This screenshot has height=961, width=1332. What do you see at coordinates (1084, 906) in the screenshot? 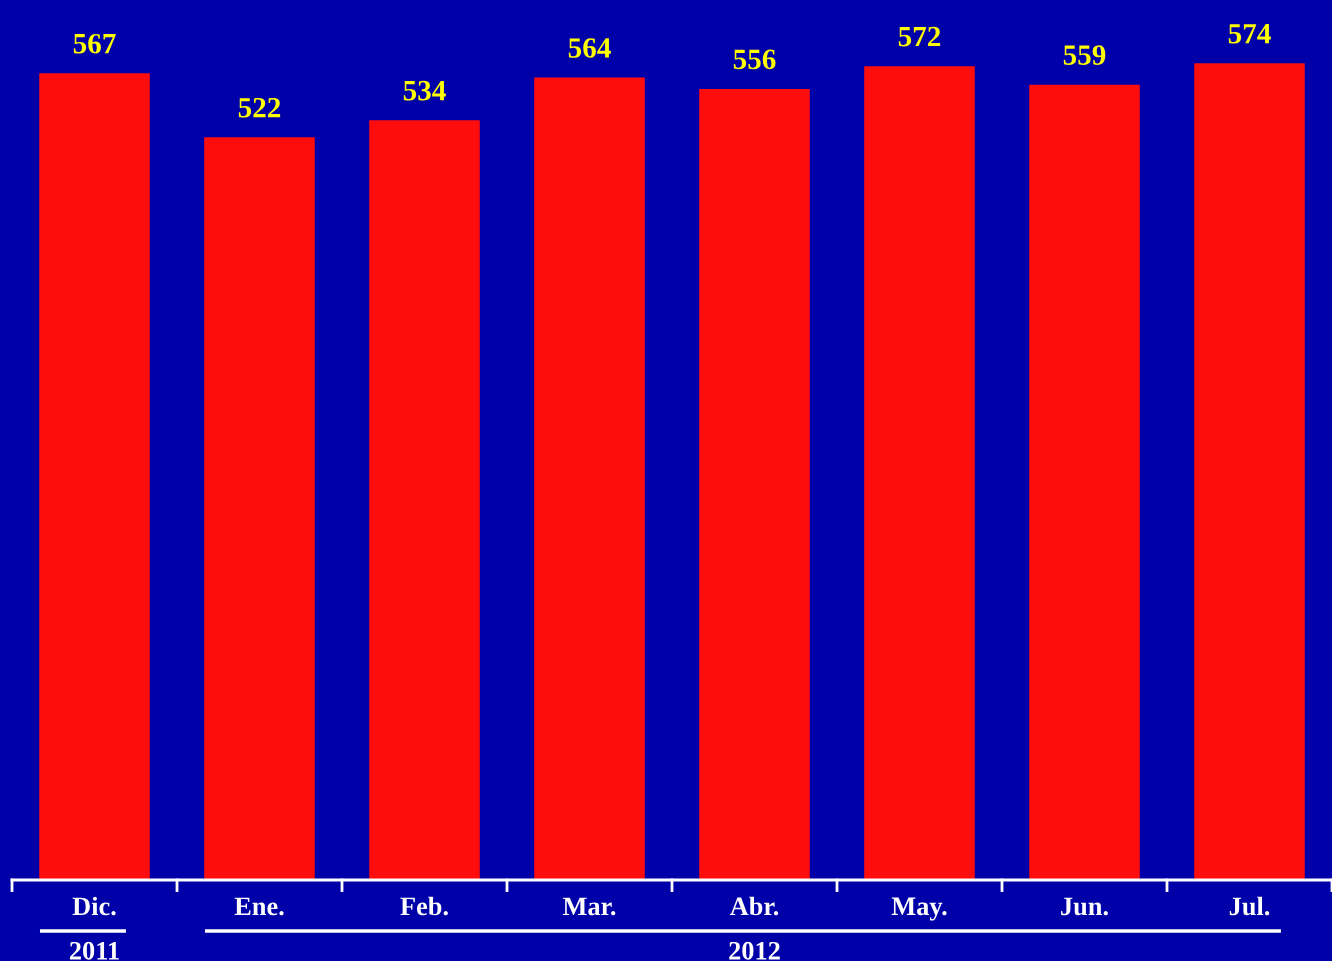
I see `x-tick-label: Jun.` at bounding box center [1084, 906].